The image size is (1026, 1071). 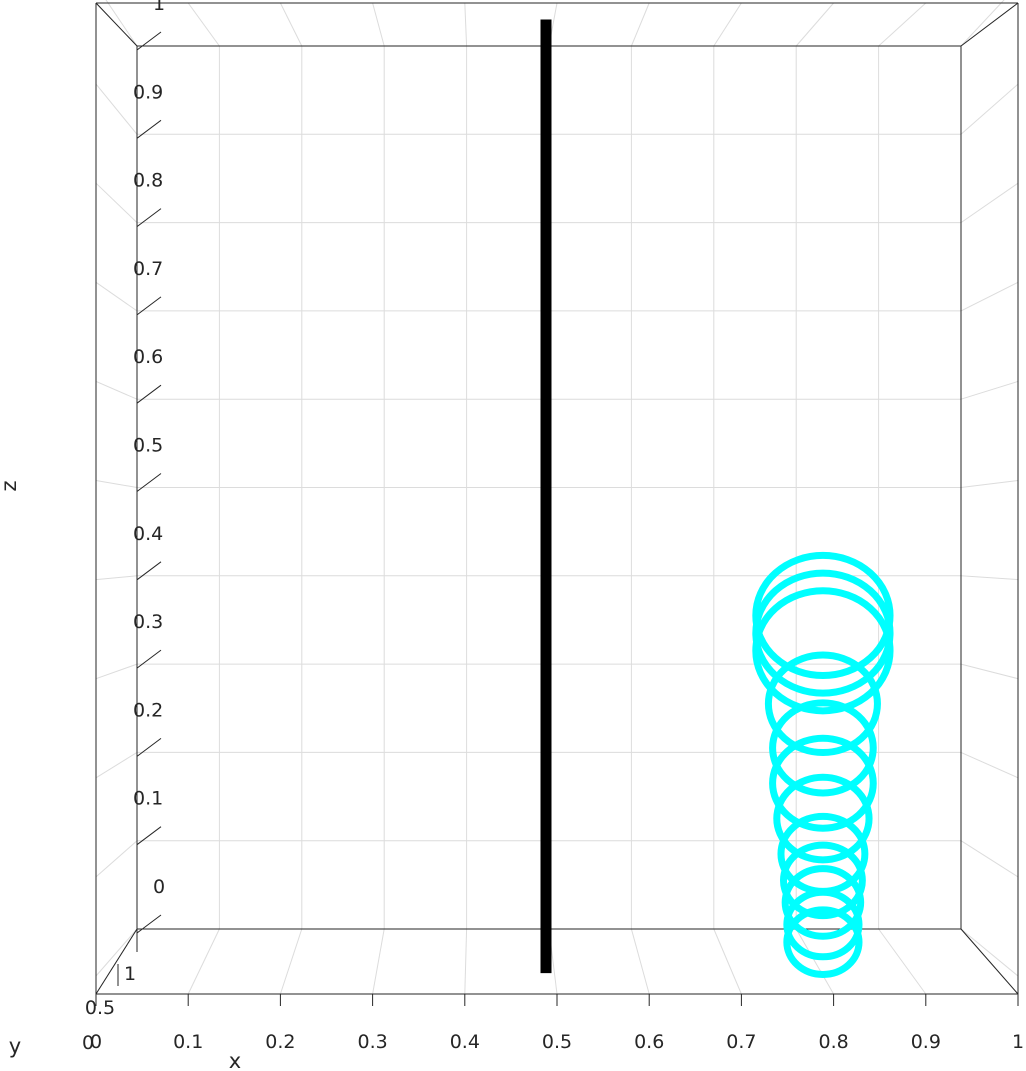 What do you see at coordinates (741, 1042) in the screenshot?
I see `x-tick-label: 0.7` at bounding box center [741, 1042].